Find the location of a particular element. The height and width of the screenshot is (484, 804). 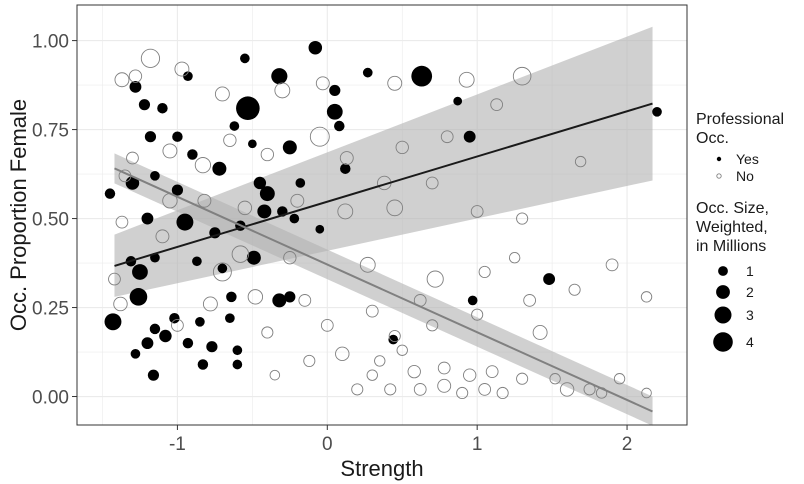

y-tick-label: 0.50 is located at coordinates (50, 220).